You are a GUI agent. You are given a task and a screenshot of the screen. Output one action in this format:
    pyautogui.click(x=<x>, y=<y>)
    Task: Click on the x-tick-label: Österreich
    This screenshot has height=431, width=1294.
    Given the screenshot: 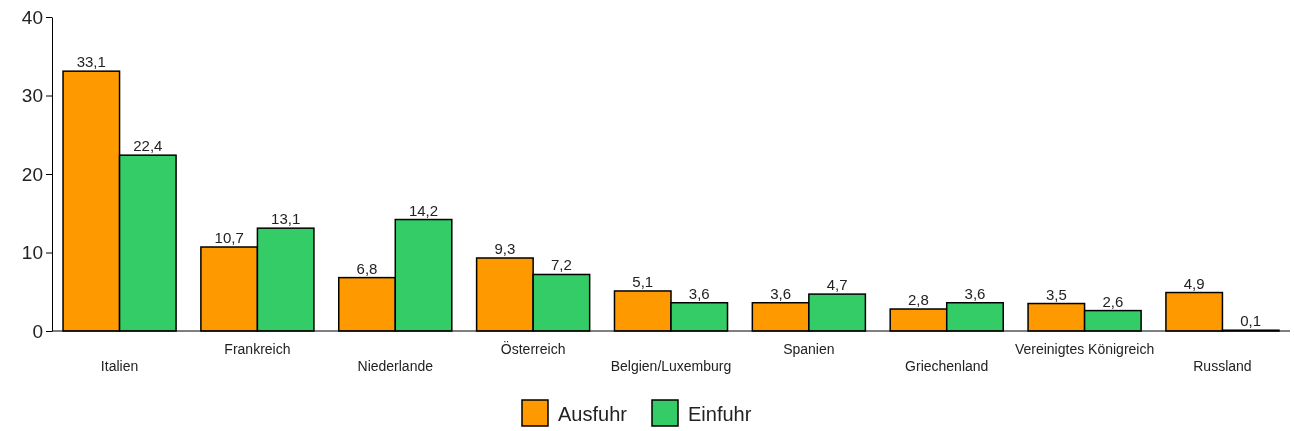 What is the action you would take?
    pyautogui.click(x=533, y=348)
    